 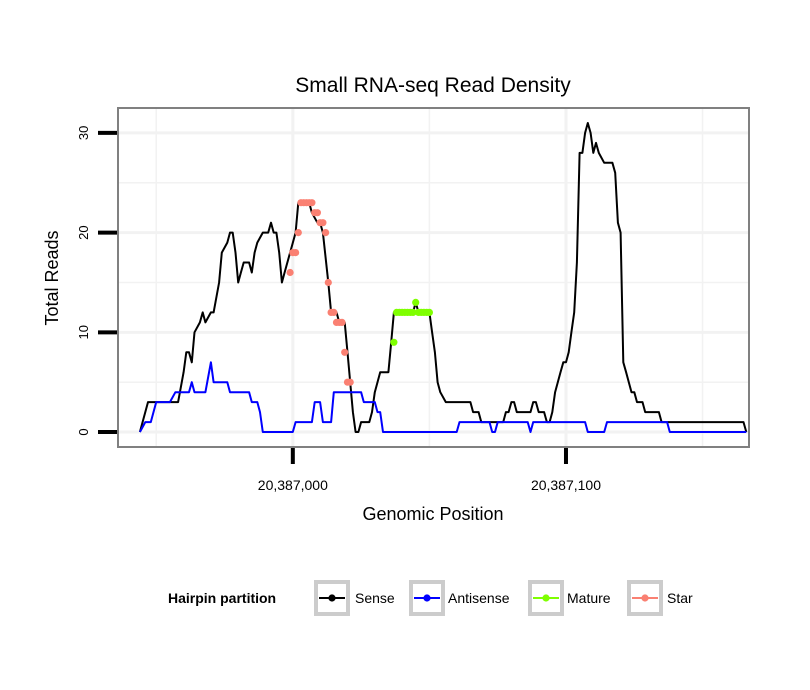 I want to click on legend-label: Mature, so click(x=589, y=598).